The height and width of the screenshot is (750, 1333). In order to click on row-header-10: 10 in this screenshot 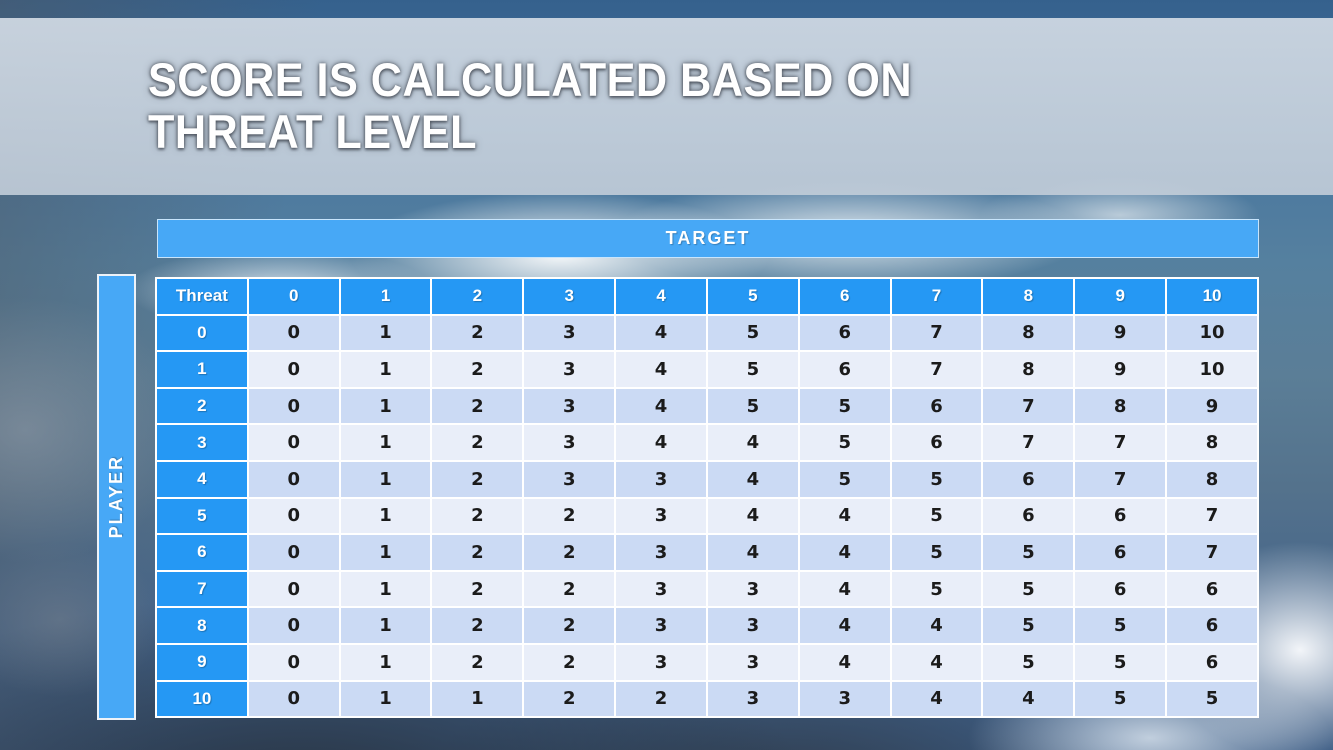, I will do `click(202, 699)`.